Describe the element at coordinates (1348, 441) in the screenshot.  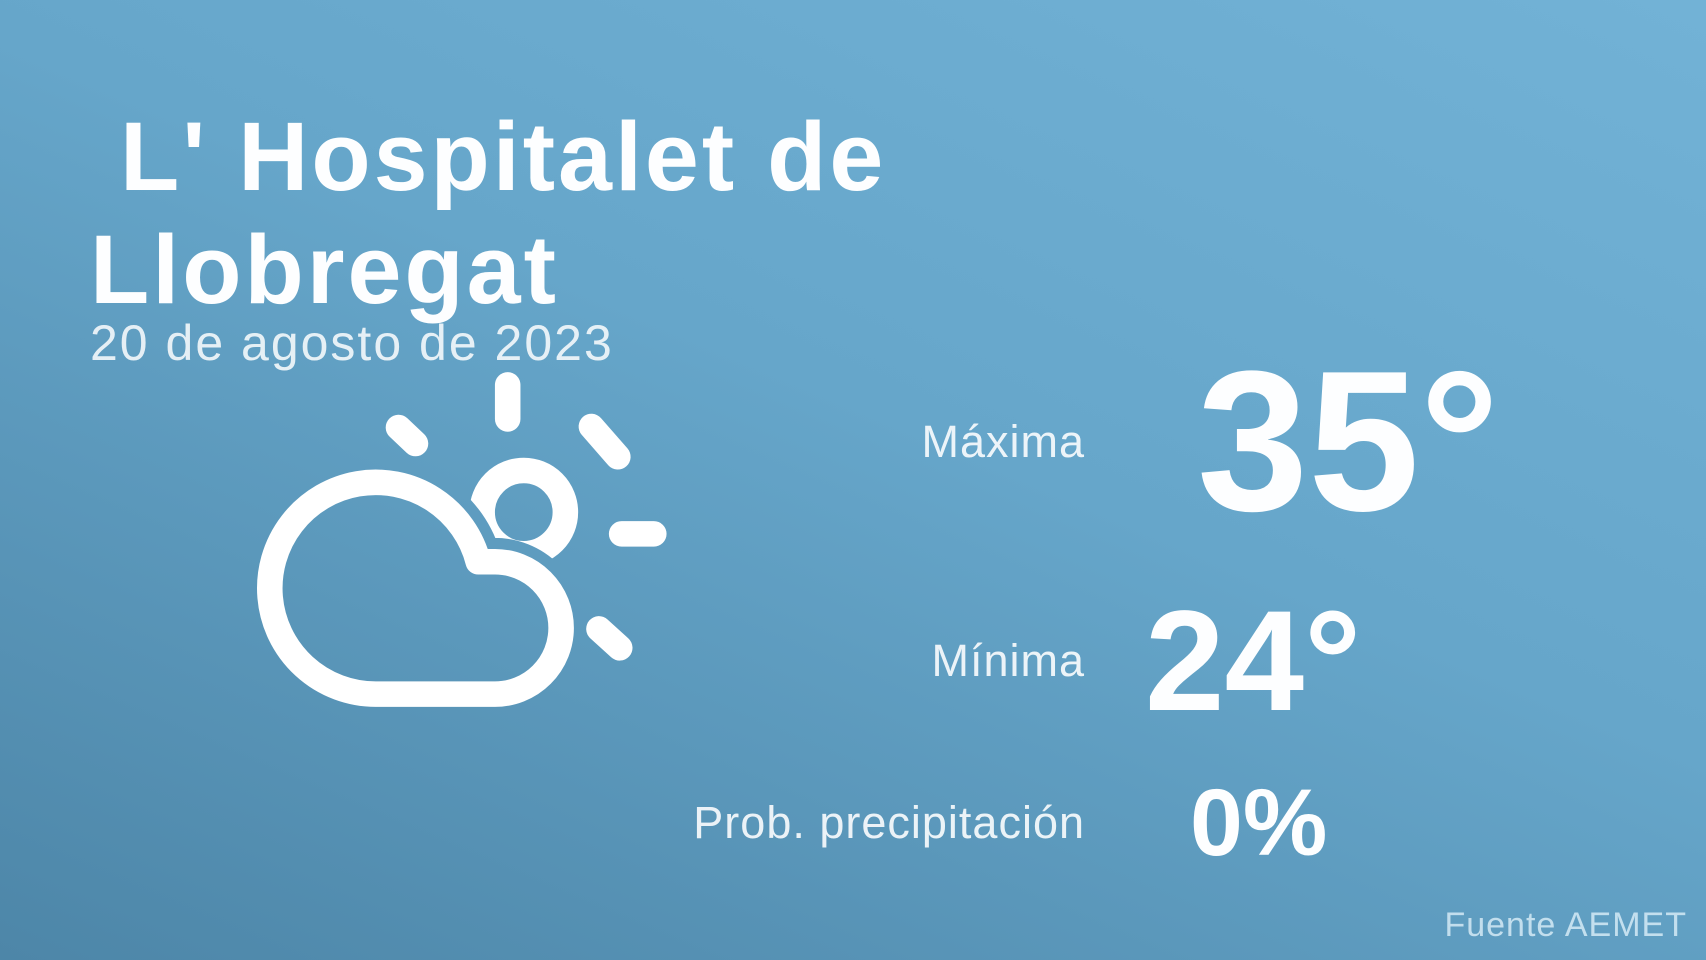
I see `max-temp-value: 35°` at that location.